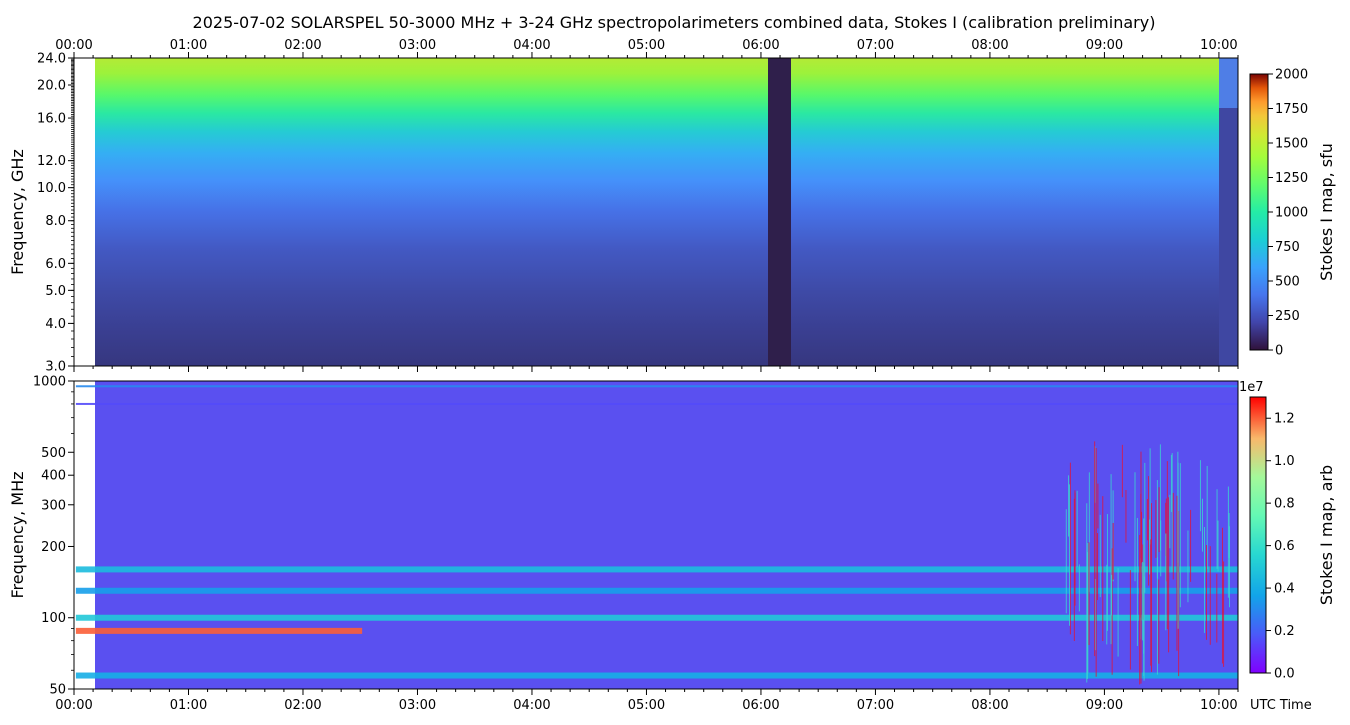 The image size is (1350, 725). What do you see at coordinates (51, 86) in the screenshot?
I see `top-y-tick-label: 20.0` at bounding box center [51, 86].